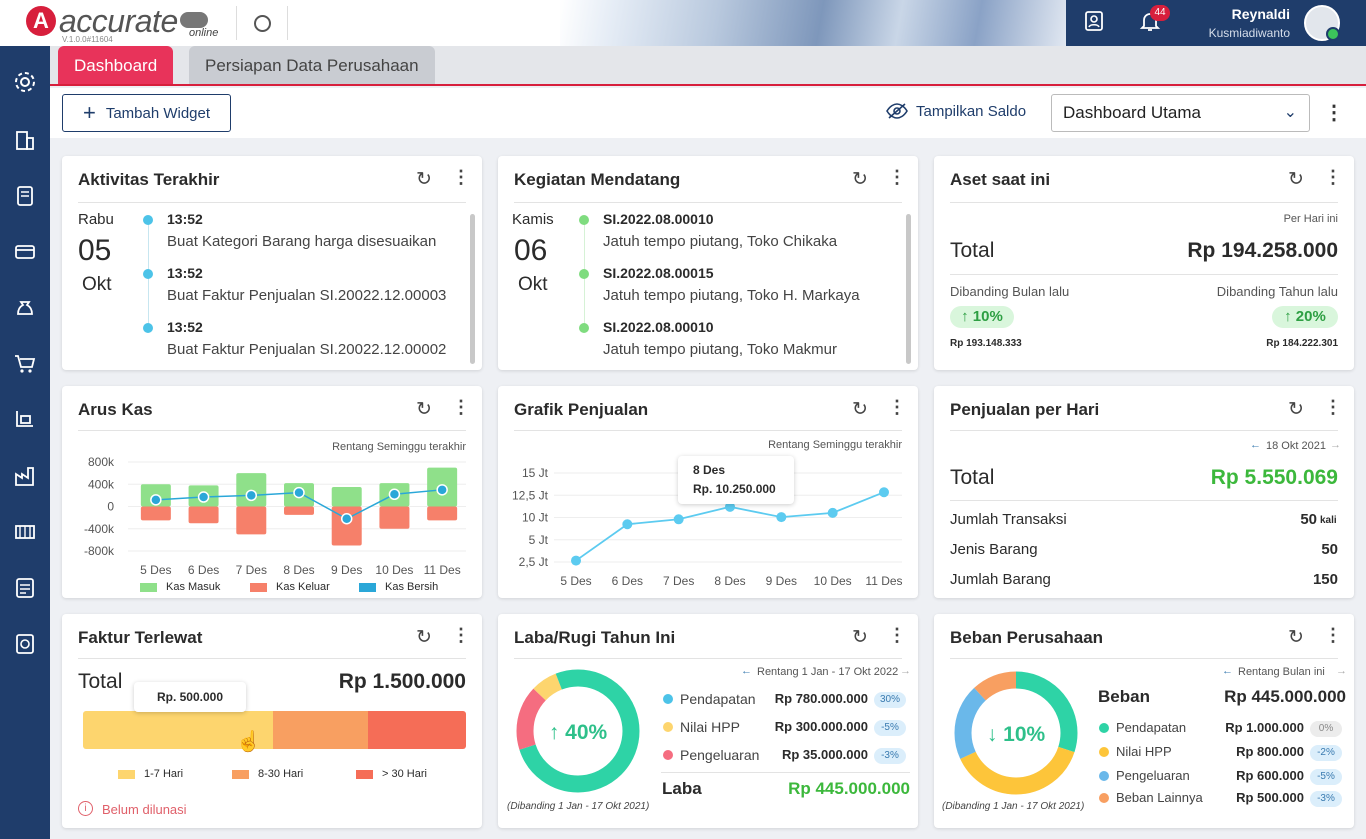  What do you see at coordinates (1249, 33) in the screenshot?
I see `user-last-name: Kusmiadiwanto` at bounding box center [1249, 33].